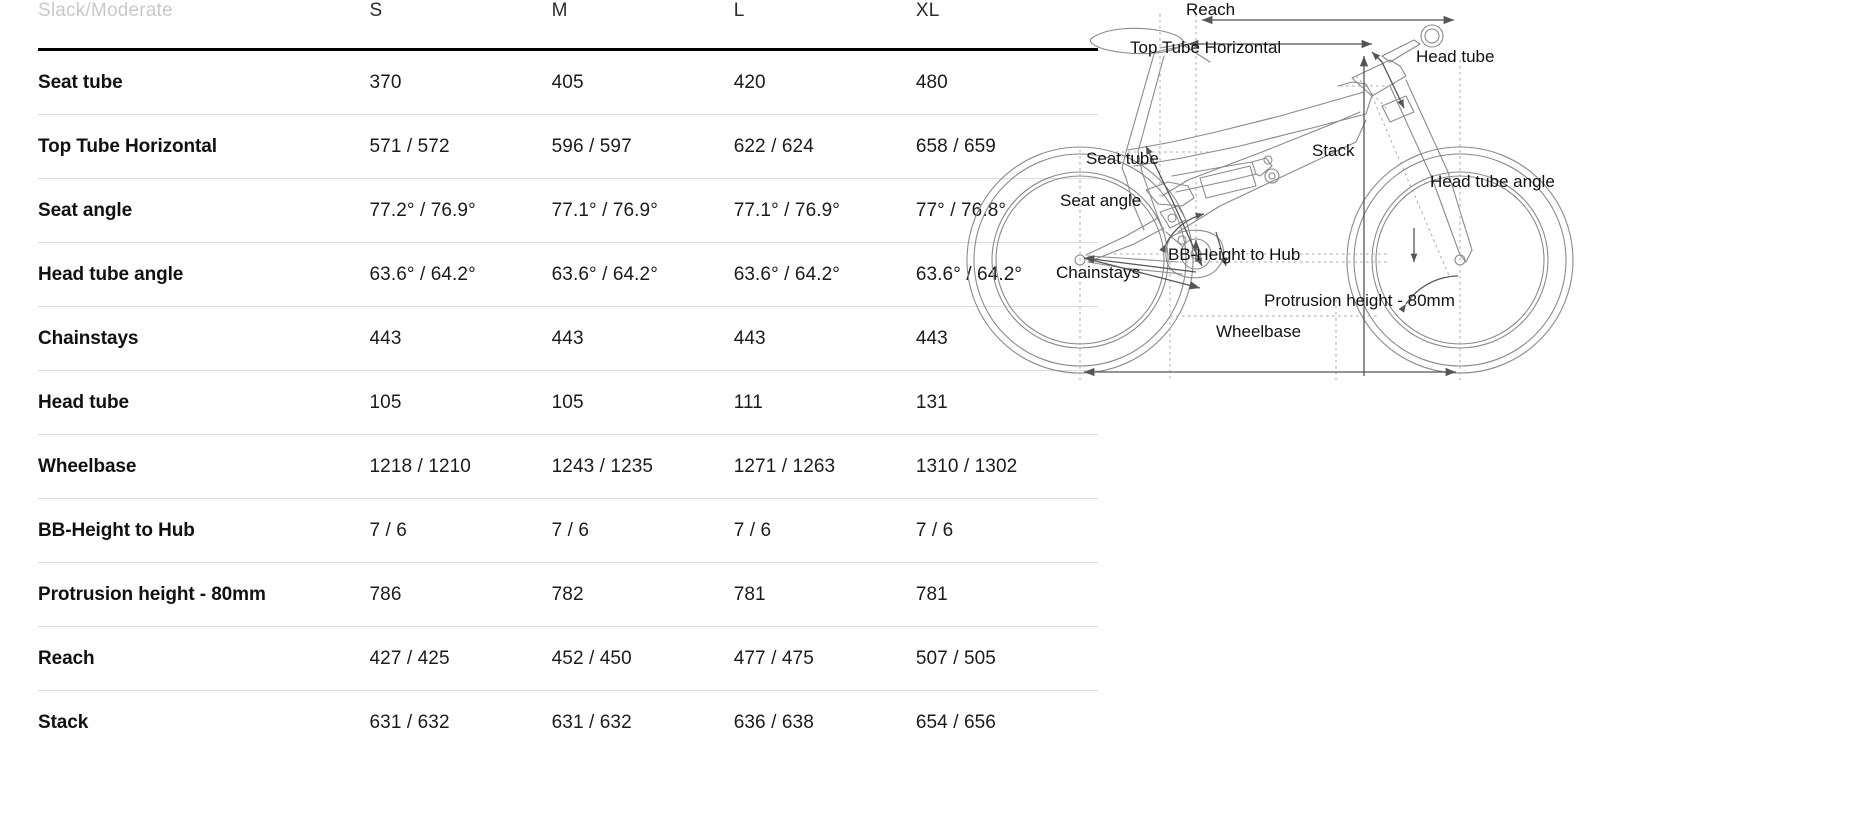 The height and width of the screenshot is (826, 1870). Describe the element at coordinates (591, 146) in the screenshot. I see `row-value-m: 596 / 597` at that location.